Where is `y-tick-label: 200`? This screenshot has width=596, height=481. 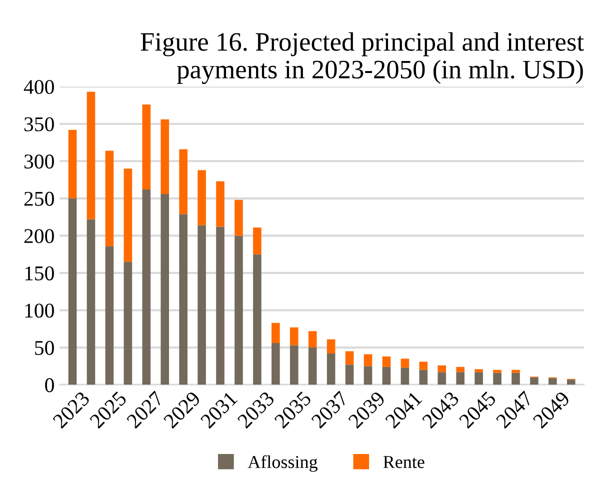 y-tick-label: 200 is located at coordinates (39, 236).